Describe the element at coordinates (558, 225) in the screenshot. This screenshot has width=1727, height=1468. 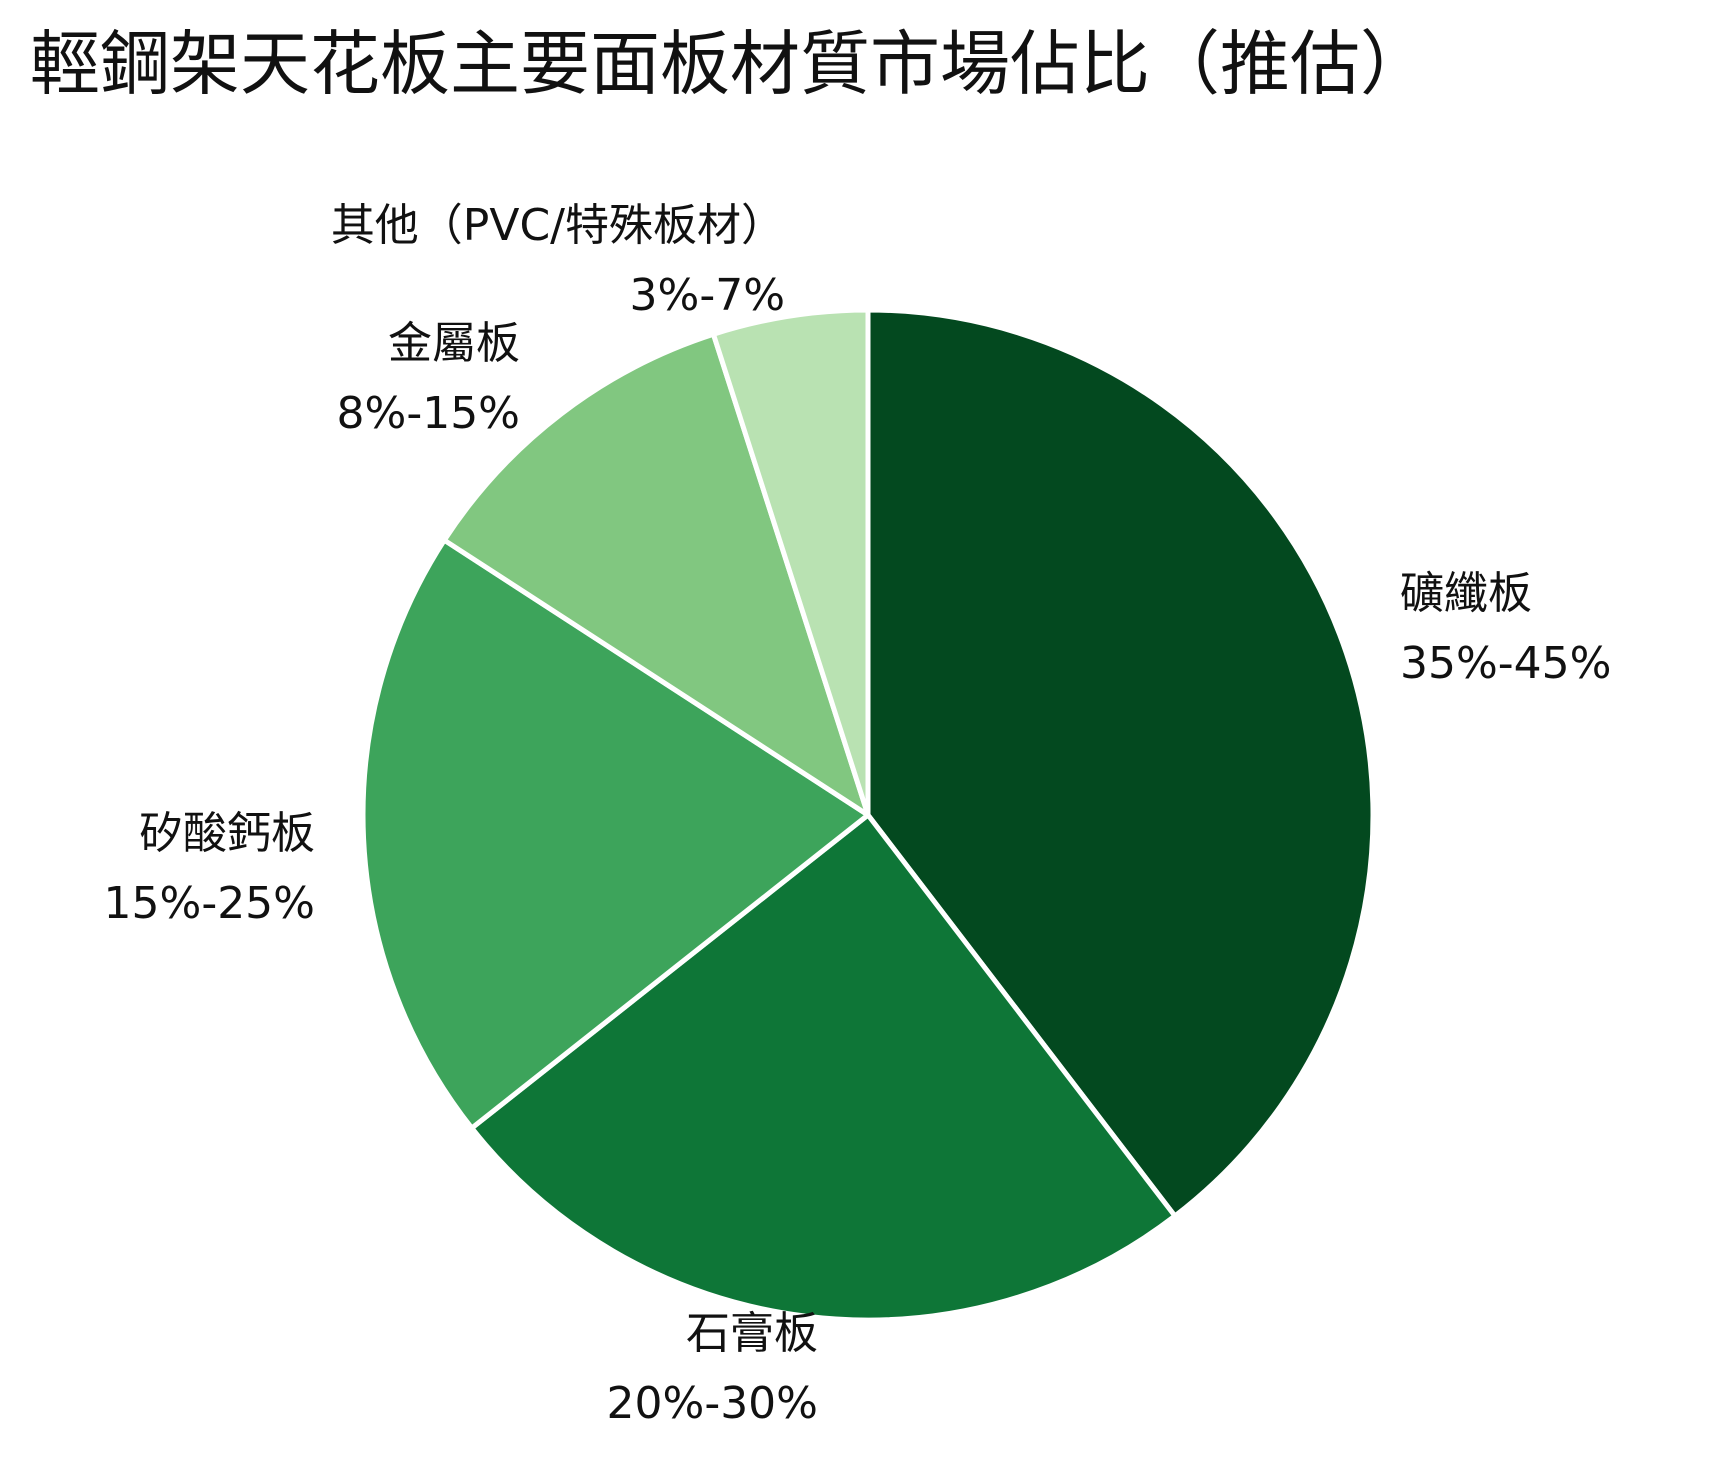
I see `slice-label-name-5: 其他（PVC/特殊板材）` at that location.